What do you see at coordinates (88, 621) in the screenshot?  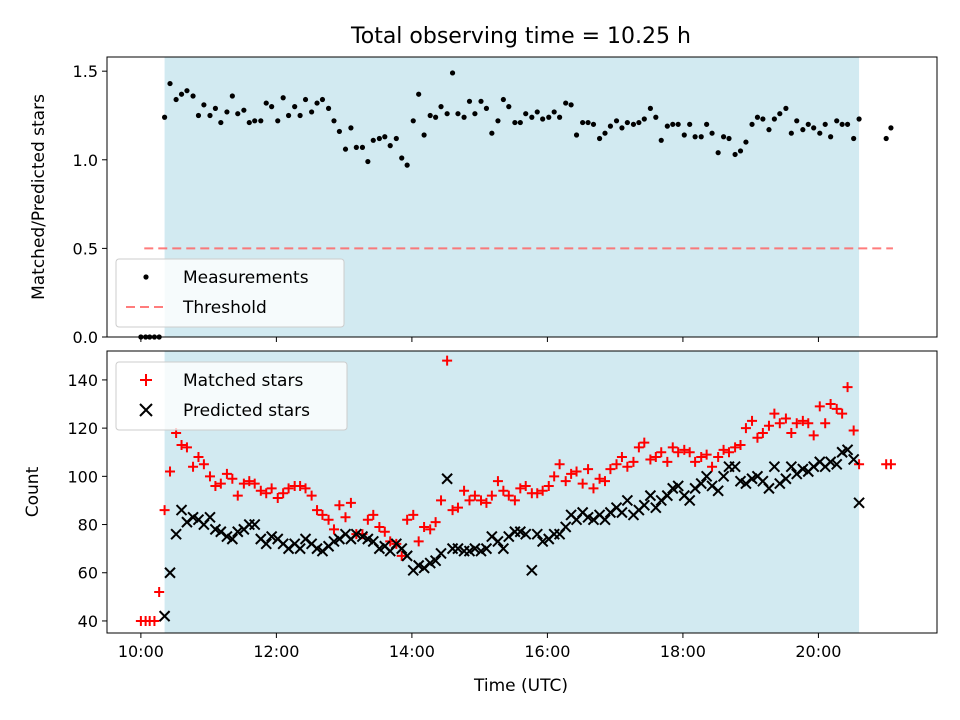 I see `y-tick-label: 40` at bounding box center [88, 621].